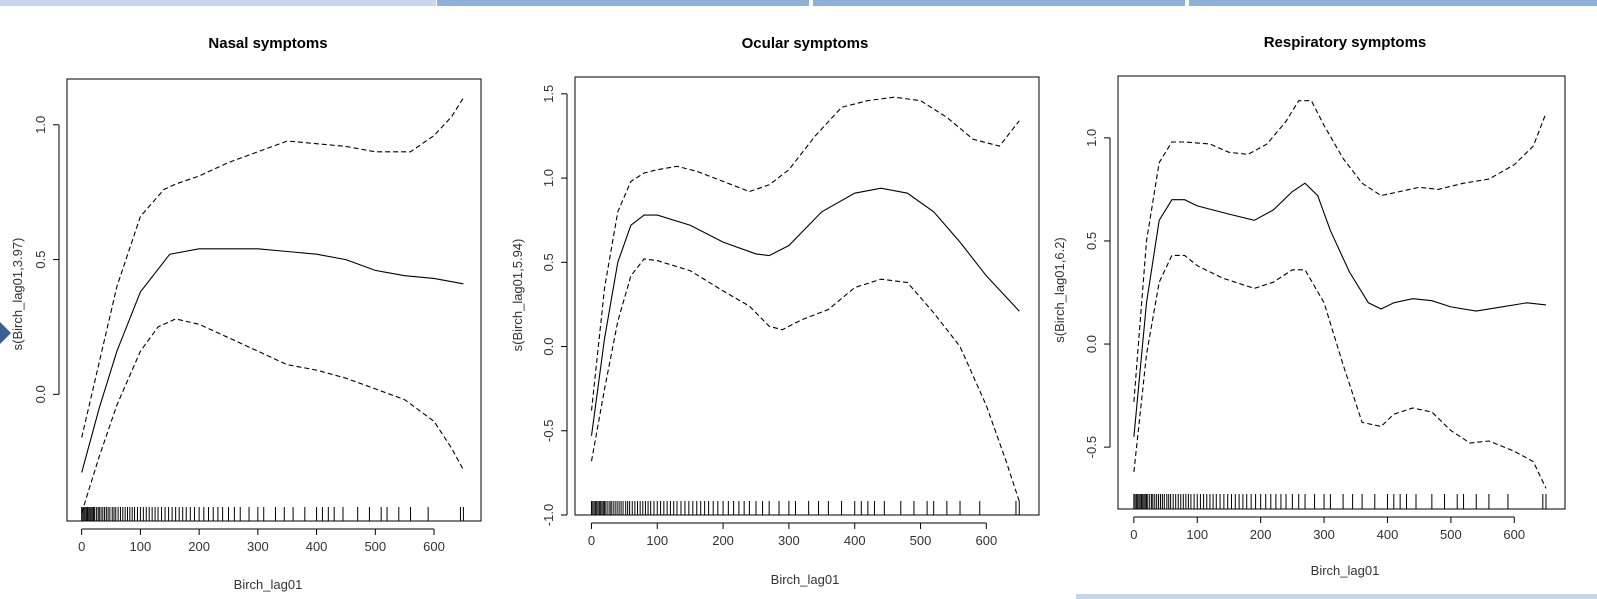 The image size is (1597, 599). I want to click on y-axis-label: s(Birch_lag01,3.97), so click(17, 294).